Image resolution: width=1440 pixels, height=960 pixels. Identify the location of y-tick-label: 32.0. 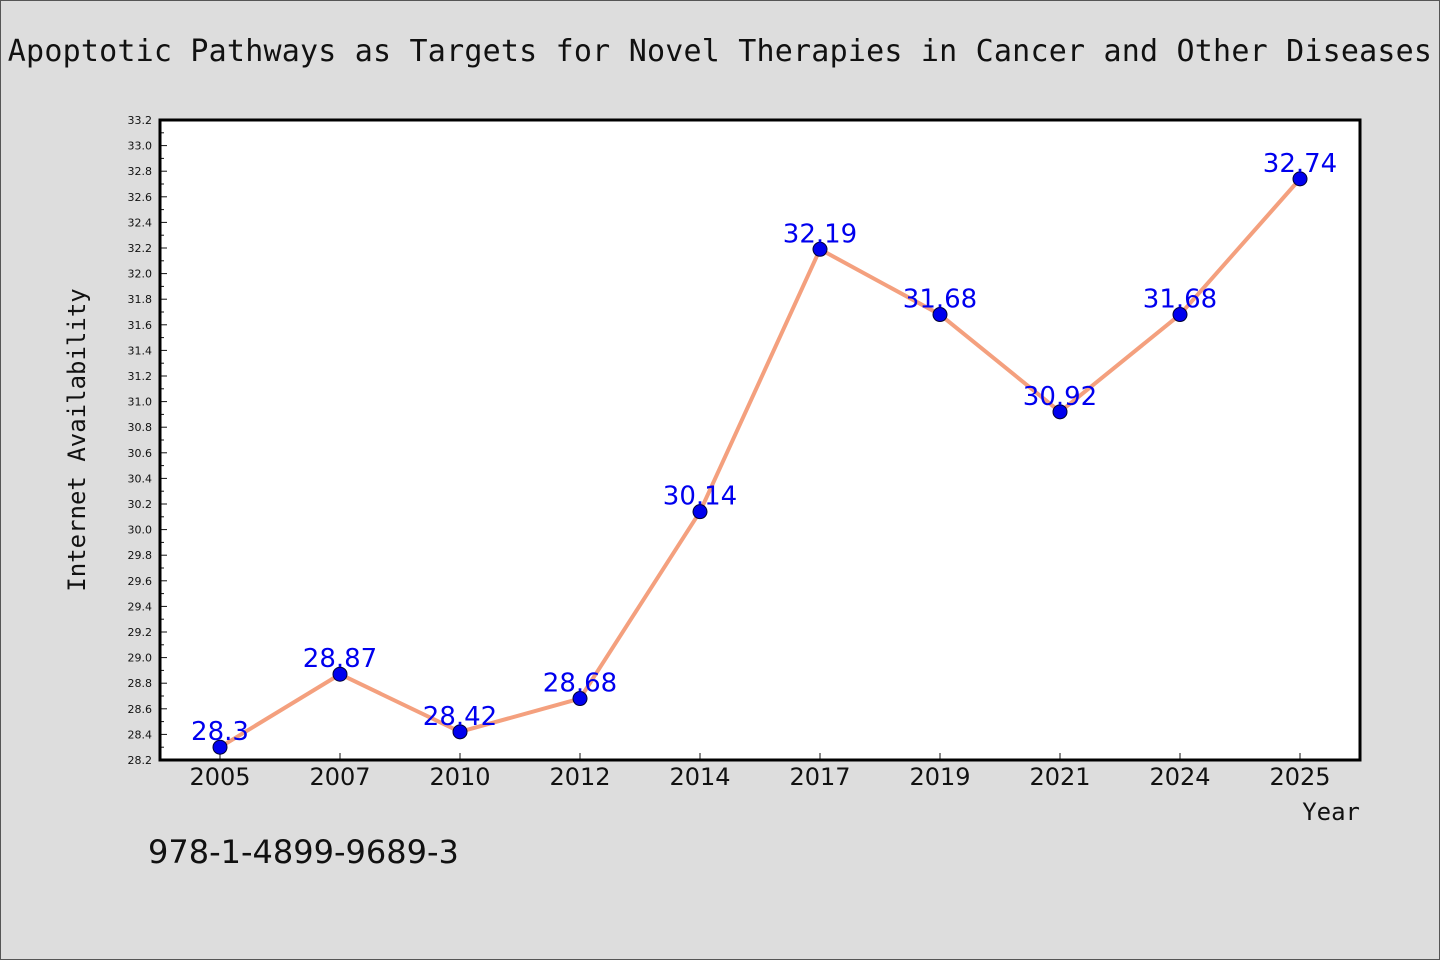
(140, 274).